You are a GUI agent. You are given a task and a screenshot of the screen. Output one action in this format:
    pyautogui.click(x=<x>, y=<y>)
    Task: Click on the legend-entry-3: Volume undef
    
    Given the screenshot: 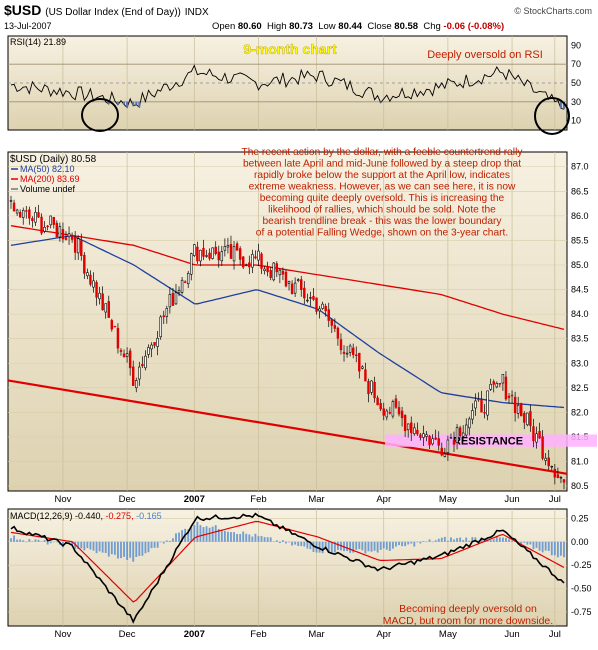 What is the action you would take?
    pyautogui.click(x=48, y=189)
    